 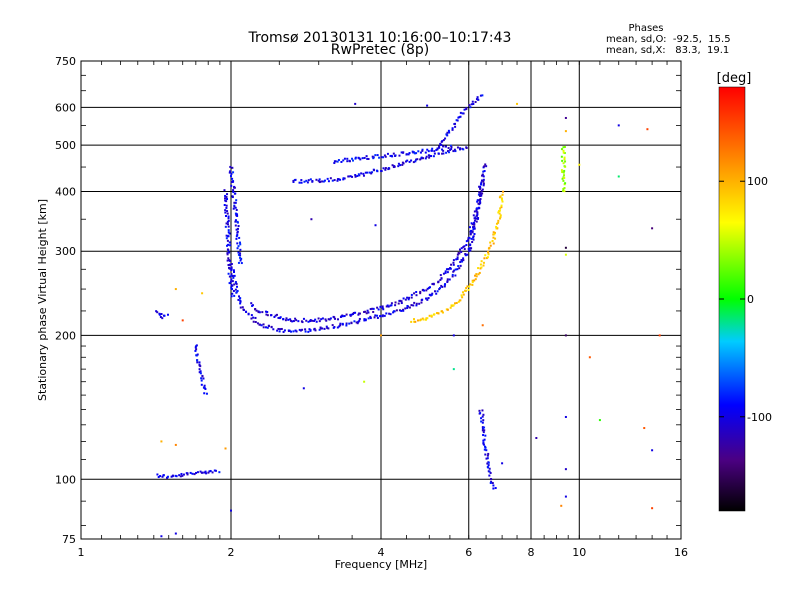 What do you see at coordinates (381, 564) in the screenshot?
I see `x-axis-label: Frequency [MHz]` at bounding box center [381, 564].